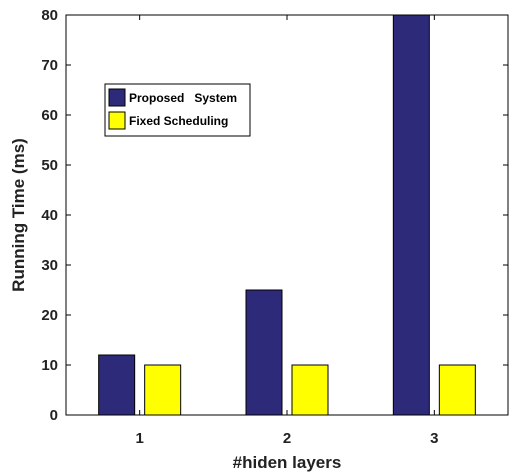 This screenshot has width=516, height=472. Describe the element at coordinates (287, 462) in the screenshot. I see `x-axis-title: #hiden layers` at that location.